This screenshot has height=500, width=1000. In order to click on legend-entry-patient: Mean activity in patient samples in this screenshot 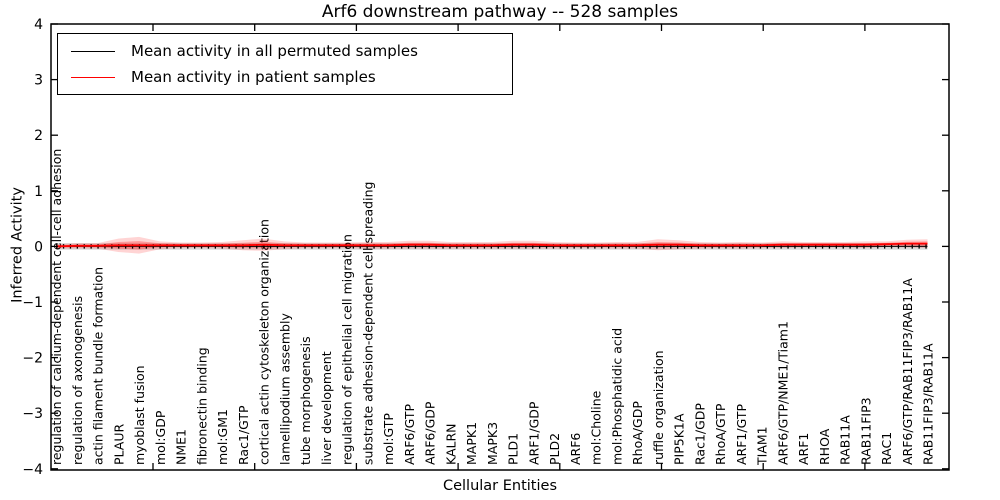, I will do `click(285, 77)`.